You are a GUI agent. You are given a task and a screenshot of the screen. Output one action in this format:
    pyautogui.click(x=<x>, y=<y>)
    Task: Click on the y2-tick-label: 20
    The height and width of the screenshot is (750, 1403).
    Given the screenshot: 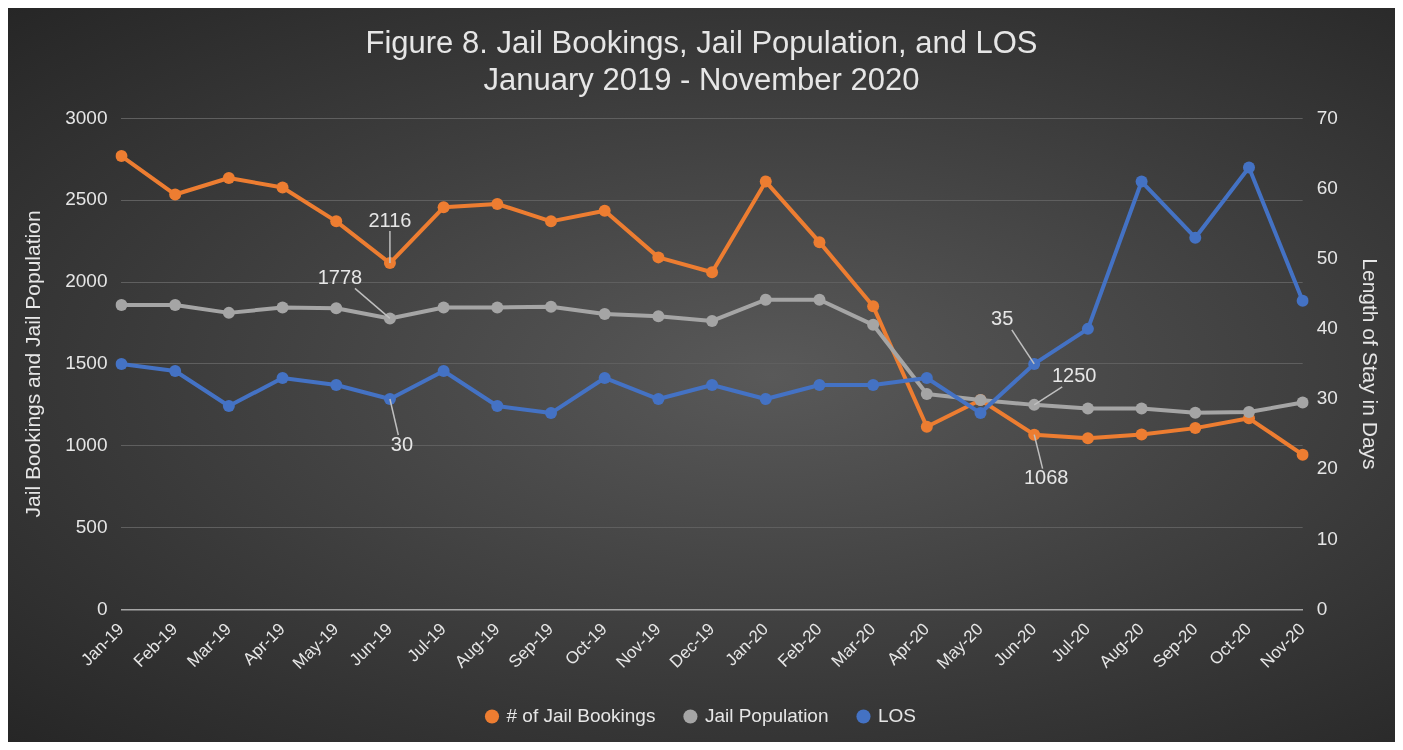 What is the action you would take?
    pyautogui.click(x=1327, y=468)
    